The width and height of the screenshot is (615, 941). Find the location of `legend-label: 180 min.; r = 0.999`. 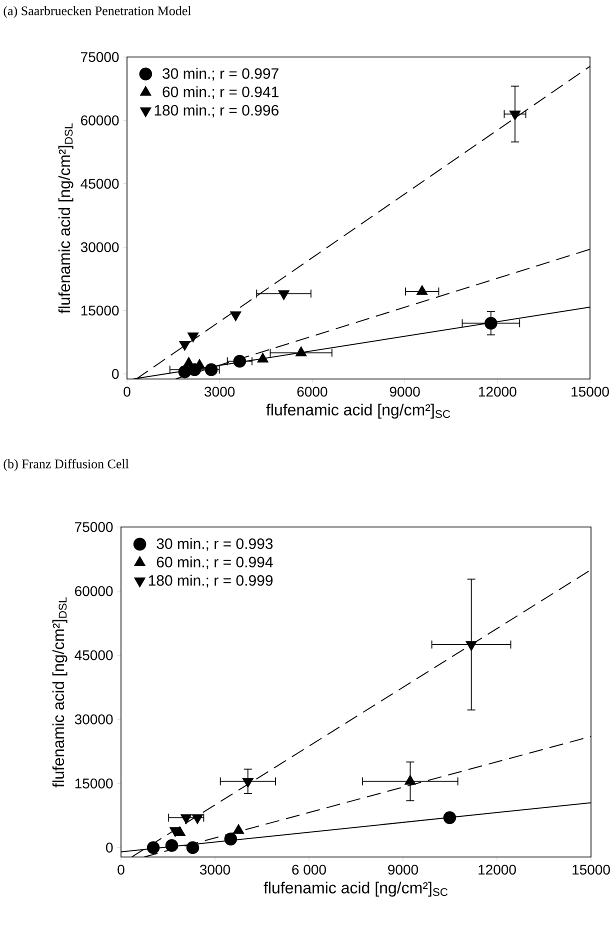

legend-label: 180 min.; r = 0.999 is located at coordinates (210, 581).